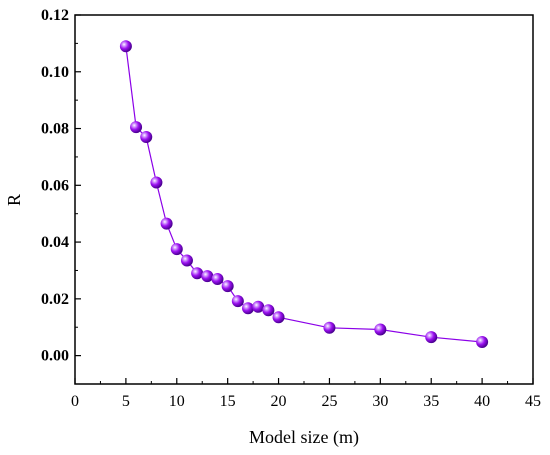  Describe the element at coordinates (380, 401) in the screenshot. I see `x-tick-label: 30` at that location.